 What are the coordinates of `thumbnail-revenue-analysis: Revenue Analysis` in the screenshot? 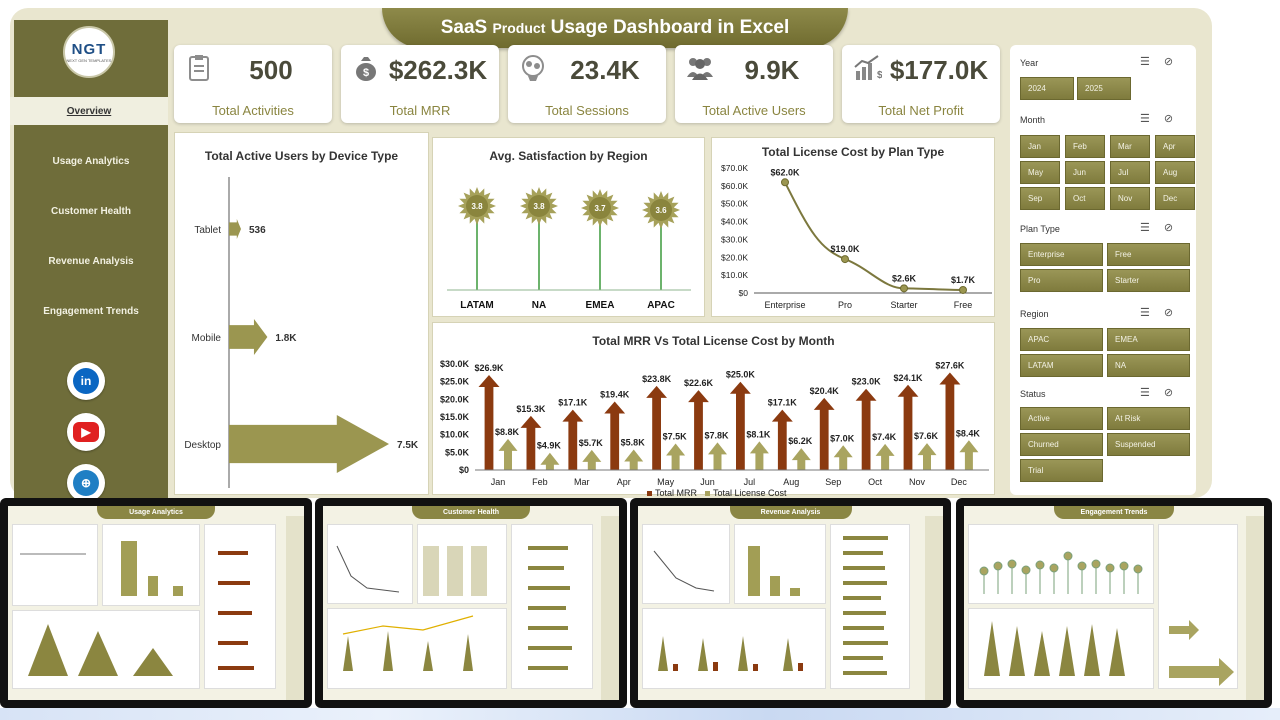 It's located at (790, 603).